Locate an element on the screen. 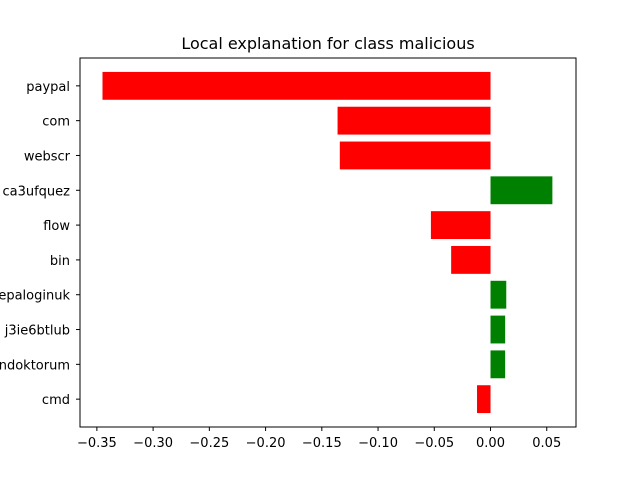  x-tick-label: −0.35 is located at coordinates (97, 443).